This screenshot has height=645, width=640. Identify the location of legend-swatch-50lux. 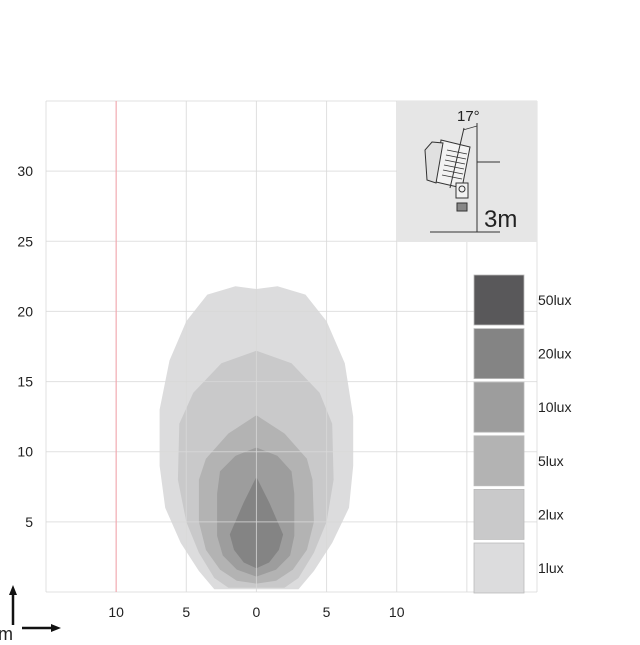
(499, 300).